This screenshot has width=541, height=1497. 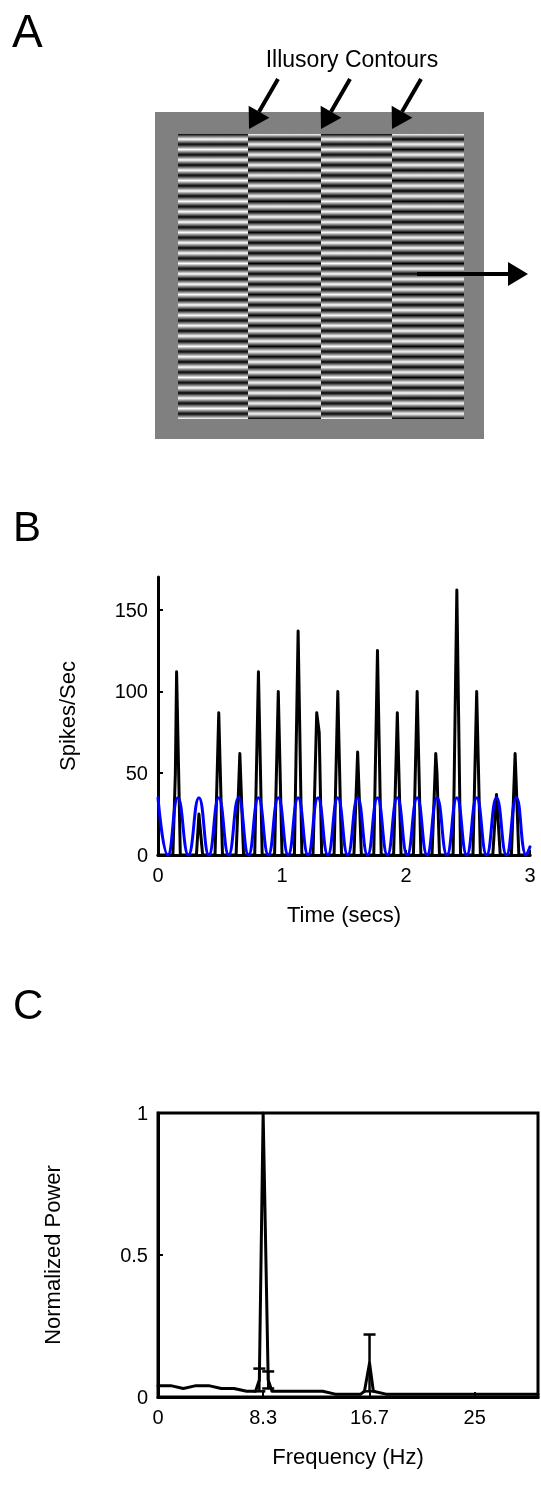 I want to click on y-tick-label: 100, so click(x=131, y=691).